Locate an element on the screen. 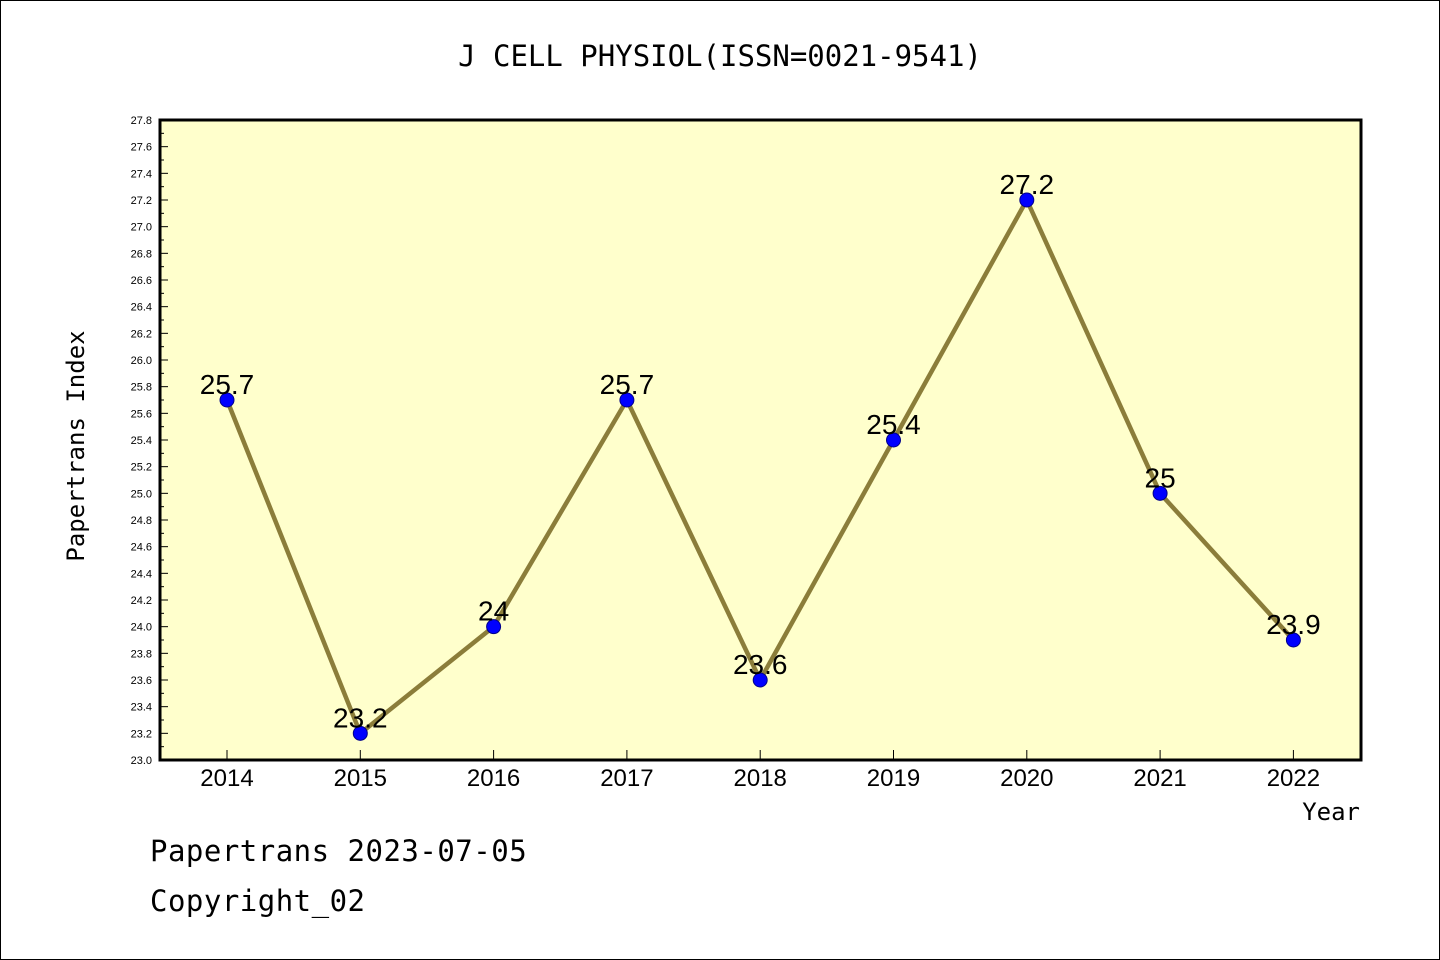 The image size is (1440, 960). footer-date: Papertrans 2023-07-05 is located at coordinates (339, 851).